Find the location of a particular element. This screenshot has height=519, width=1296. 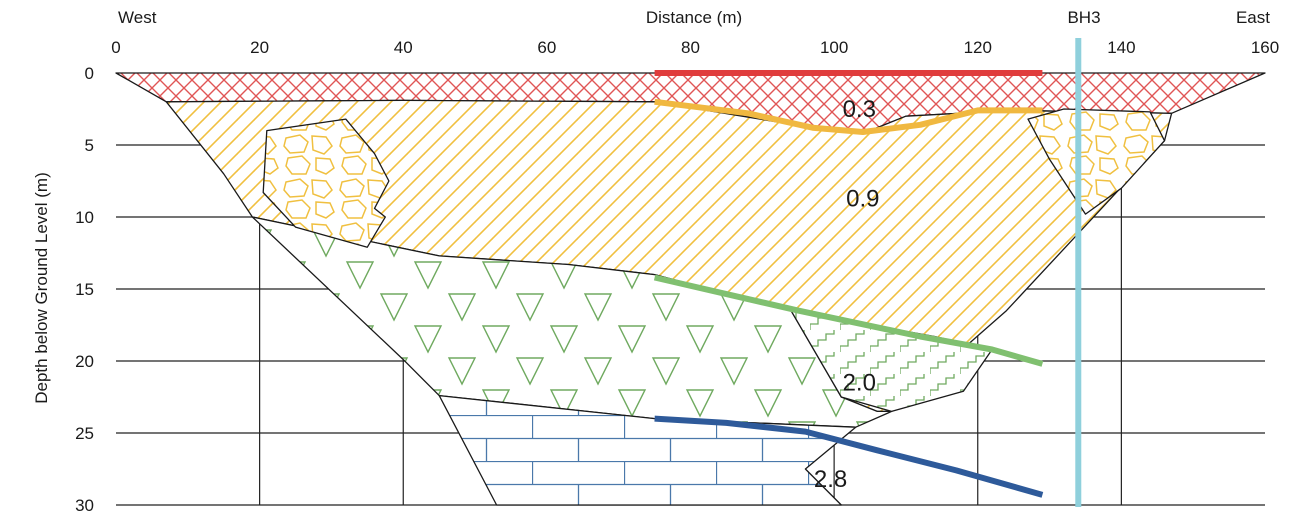

west-label: West is located at coordinates (137, 17).